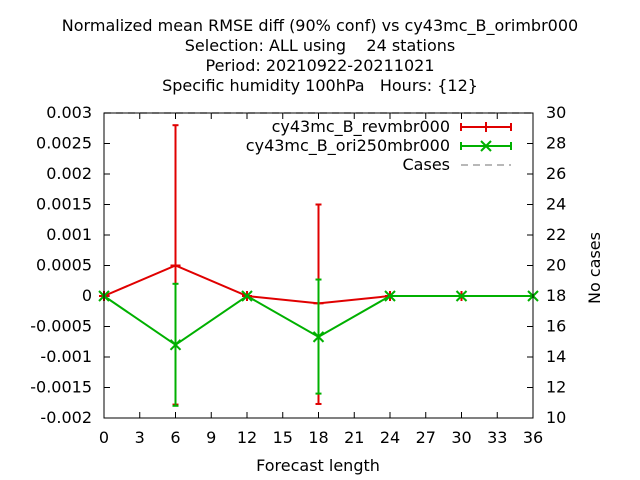  What do you see at coordinates (320, 45) in the screenshot?
I see `title-line-2: Selection: ALL using 24 stations` at bounding box center [320, 45].